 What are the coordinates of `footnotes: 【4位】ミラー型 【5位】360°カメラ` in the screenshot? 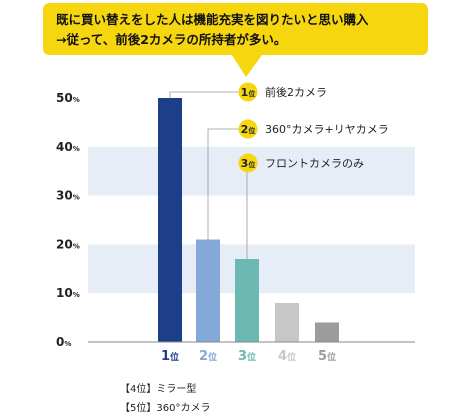 It's located at (165, 399).